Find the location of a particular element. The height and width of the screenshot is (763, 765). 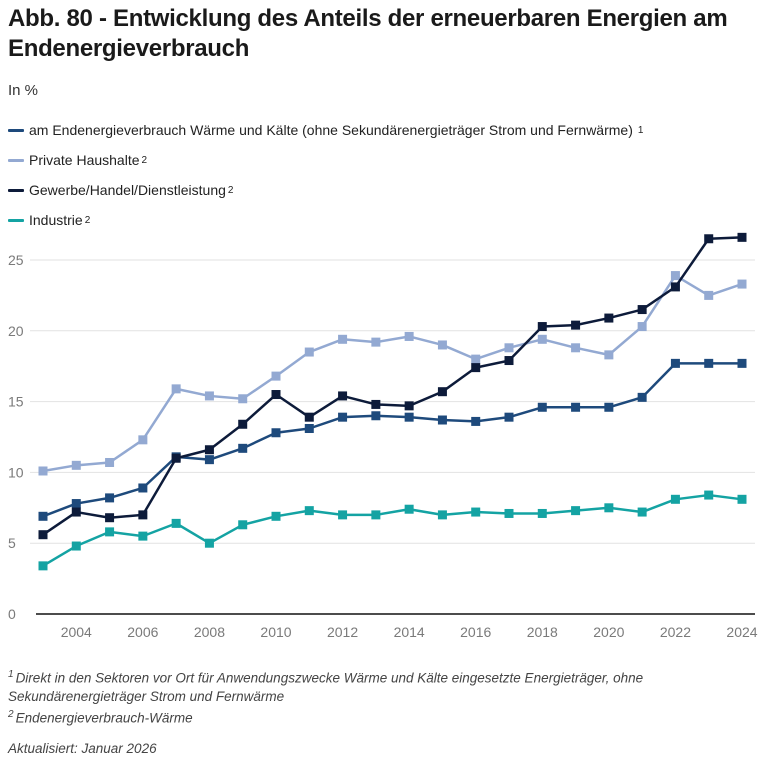

data-point-marker: 2012: 7 is located at coordinates (343, 515).